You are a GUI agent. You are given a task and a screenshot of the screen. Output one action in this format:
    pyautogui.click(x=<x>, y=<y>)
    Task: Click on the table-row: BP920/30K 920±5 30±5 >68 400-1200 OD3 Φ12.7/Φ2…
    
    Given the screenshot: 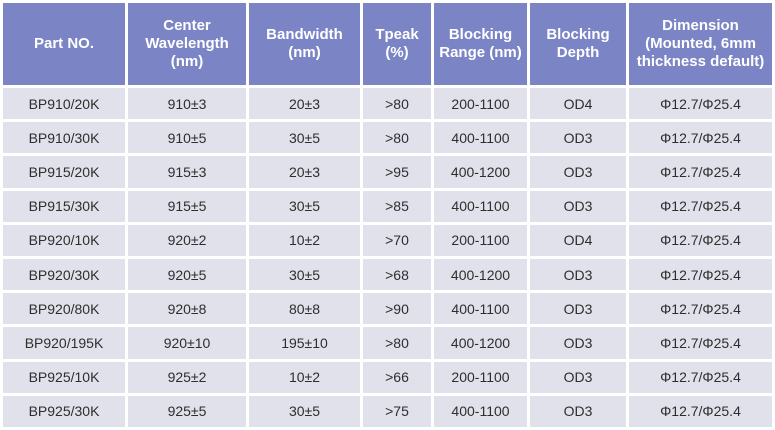 What is the action you would take?
    pyautogui.click(x=387, y=274)
    